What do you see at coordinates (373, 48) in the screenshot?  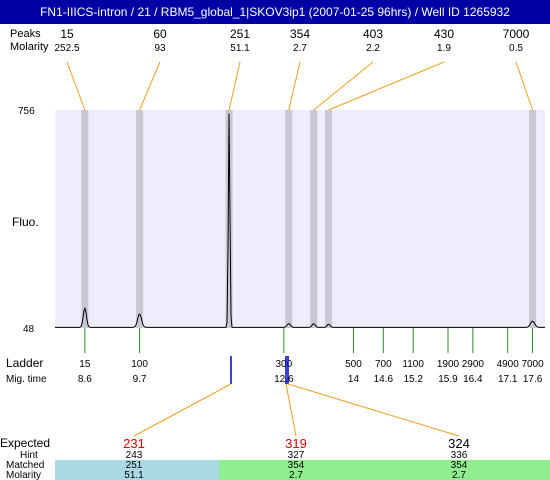 I see `peak-molarity-label: 2.2` at bounding box center [373, 48].